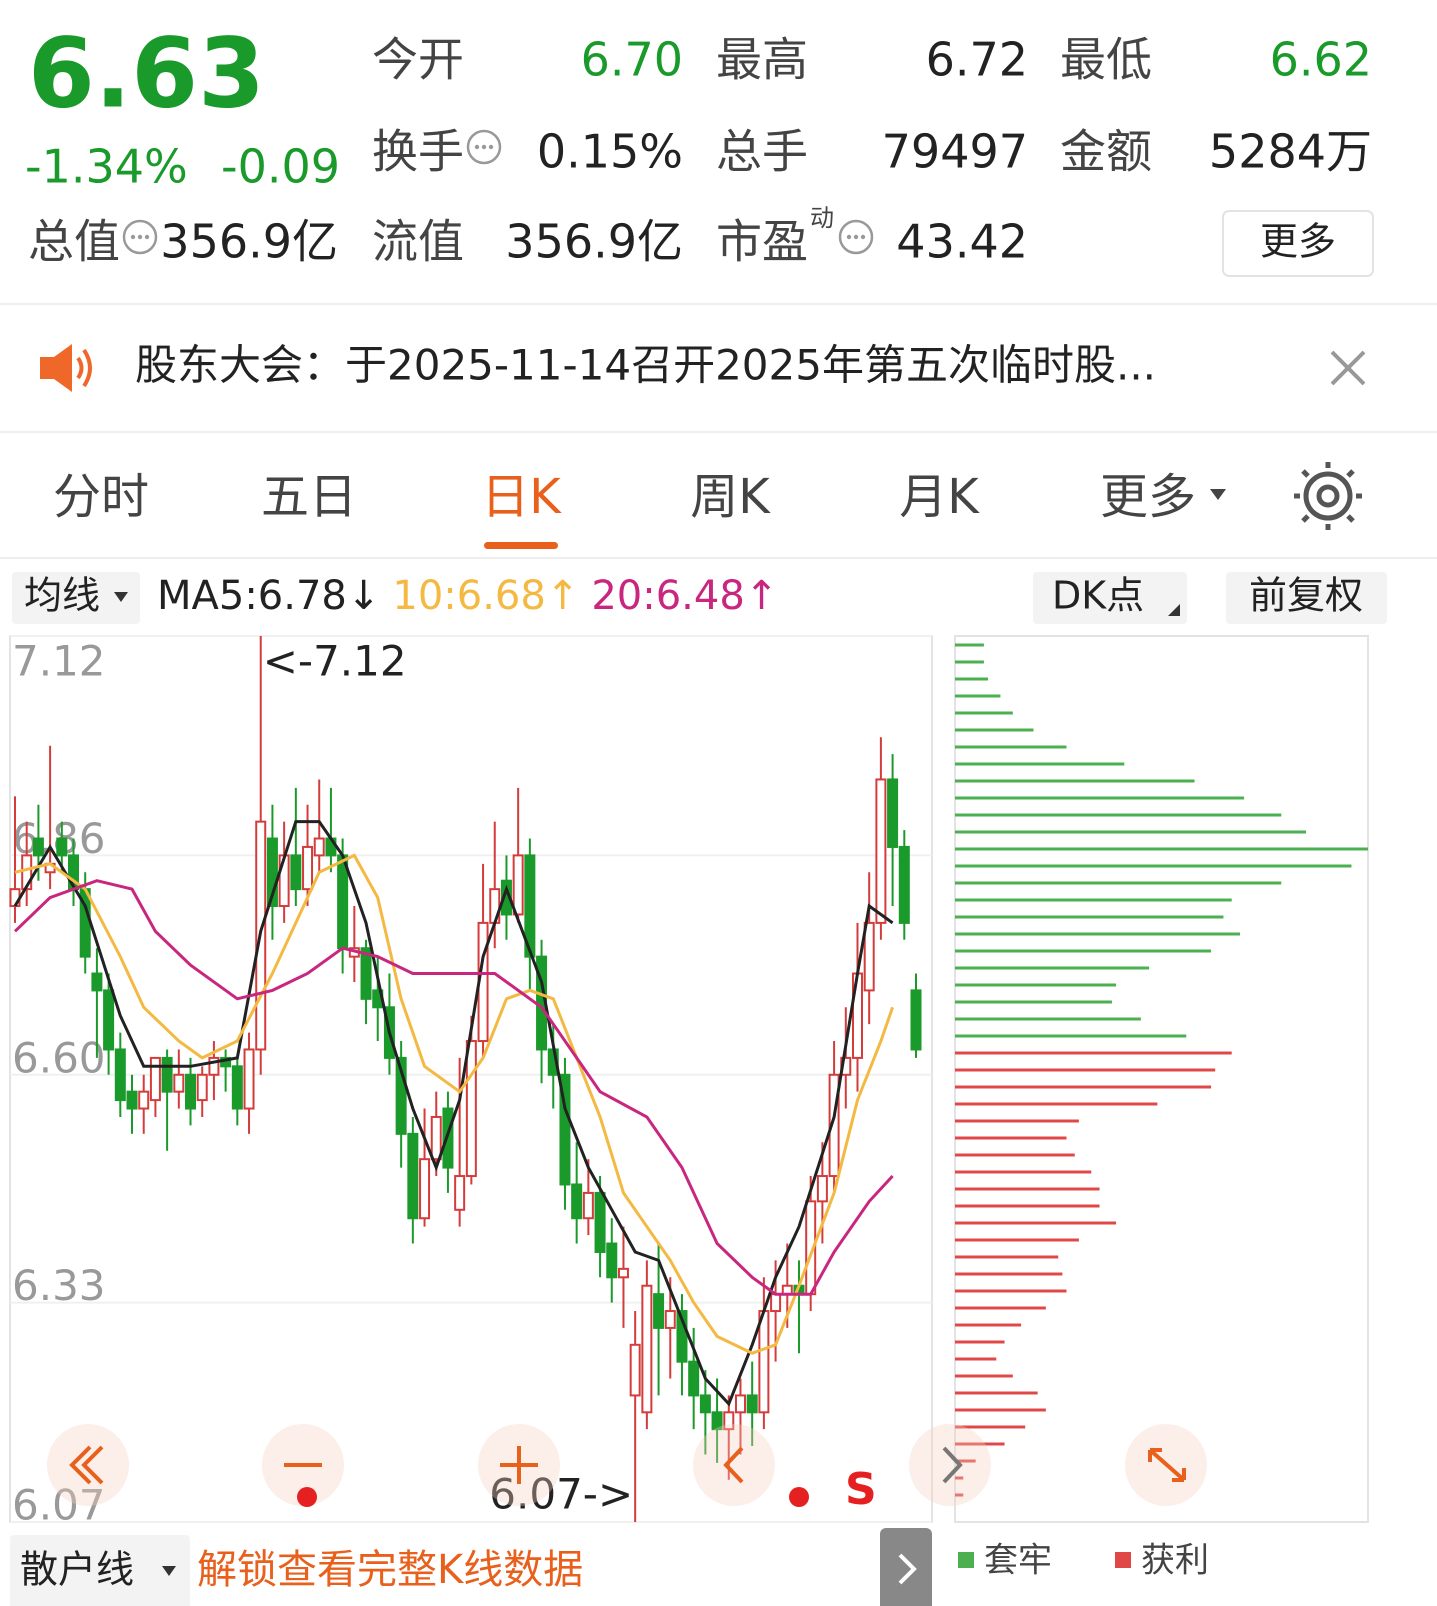  Describe the element at coordinates (249, 242) in the screenshot. I see `field-value: 356.9亿` at that location.